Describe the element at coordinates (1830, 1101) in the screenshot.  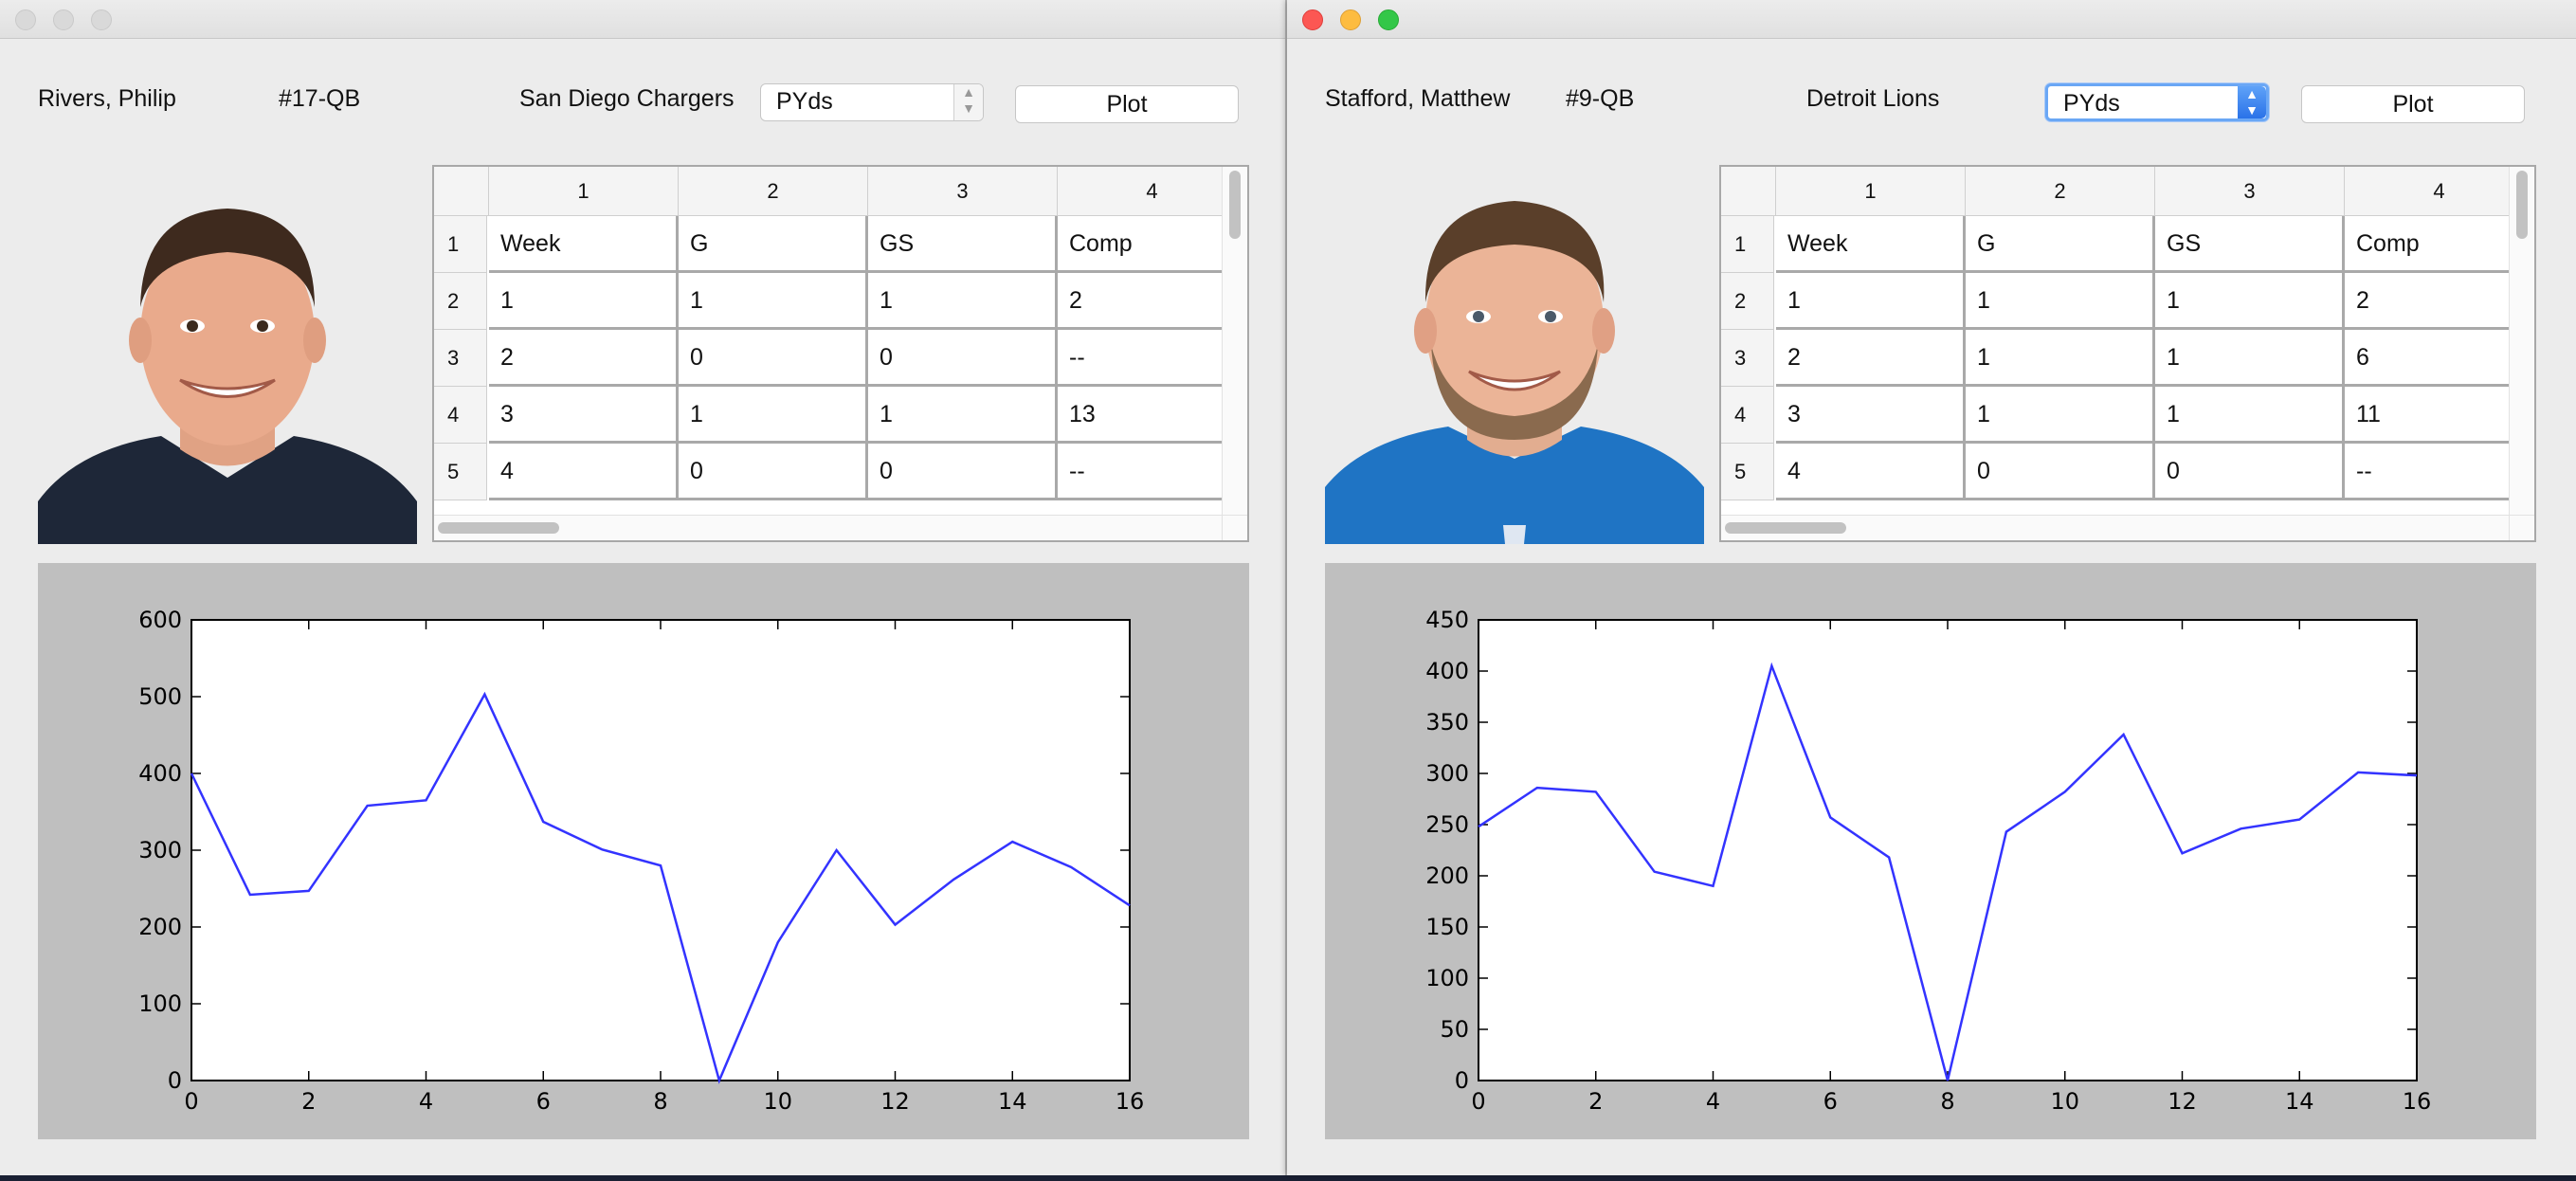
I see `x-tick-label: 6` at that location.